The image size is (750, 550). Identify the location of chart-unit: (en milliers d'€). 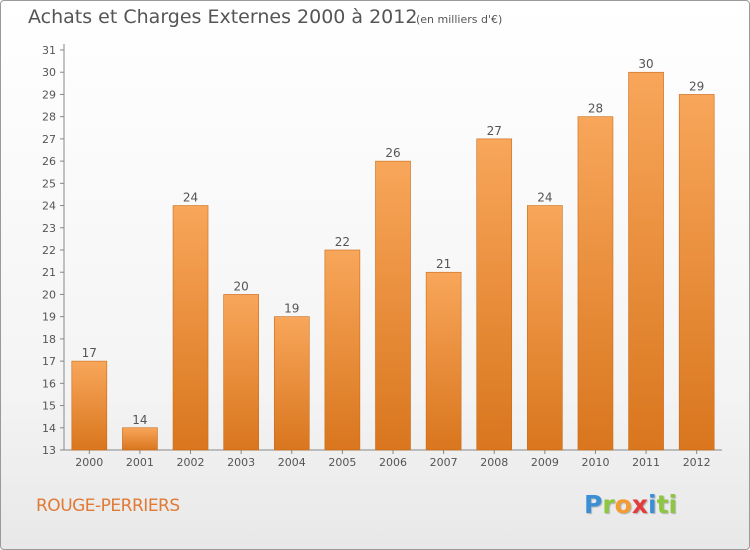
(459, 19).